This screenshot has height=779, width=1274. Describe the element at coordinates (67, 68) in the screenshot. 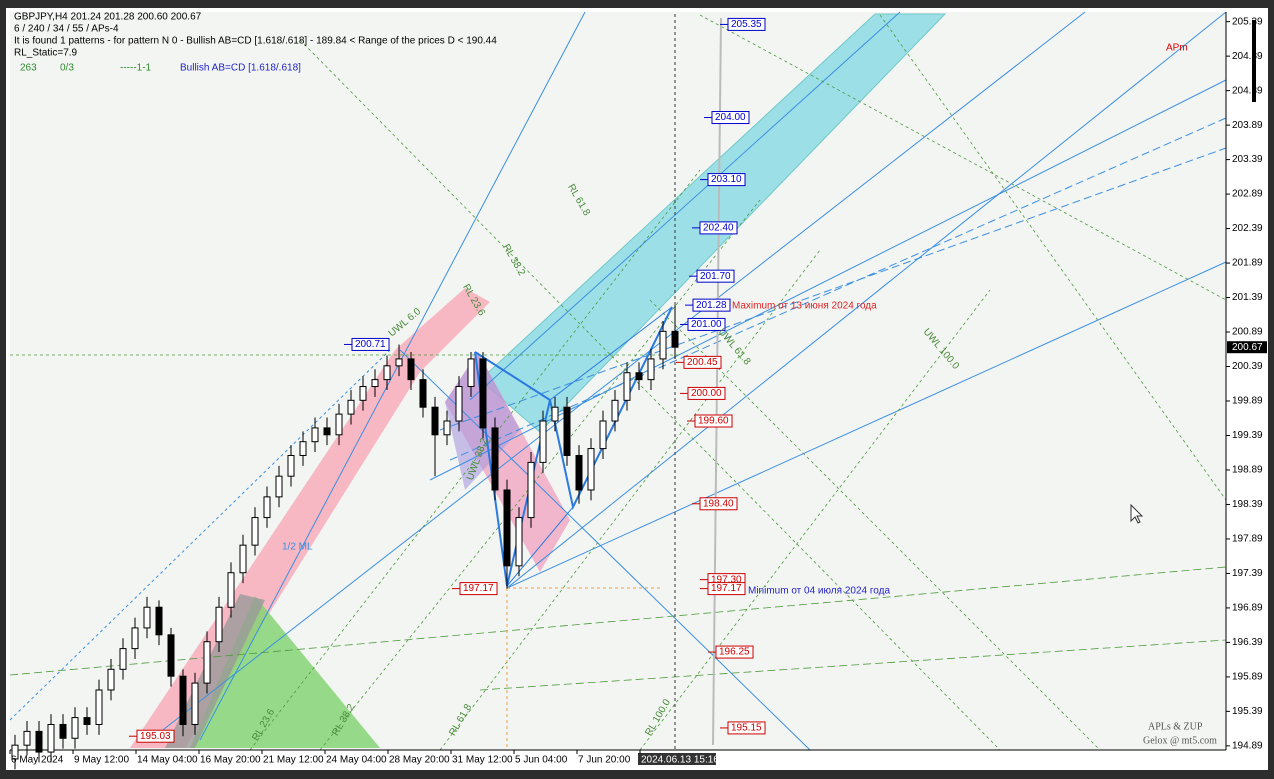

I see `status: 0/3` at that location.